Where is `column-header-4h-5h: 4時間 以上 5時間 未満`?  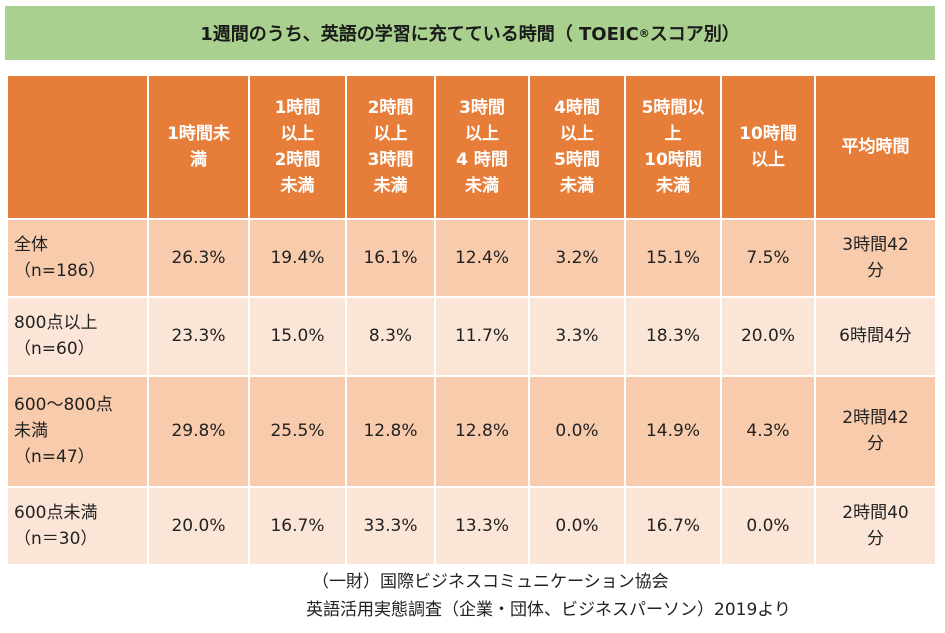
column-header-4h-5h: 4時間 以上 5時間 未満 is located at coordinates (577, 147).